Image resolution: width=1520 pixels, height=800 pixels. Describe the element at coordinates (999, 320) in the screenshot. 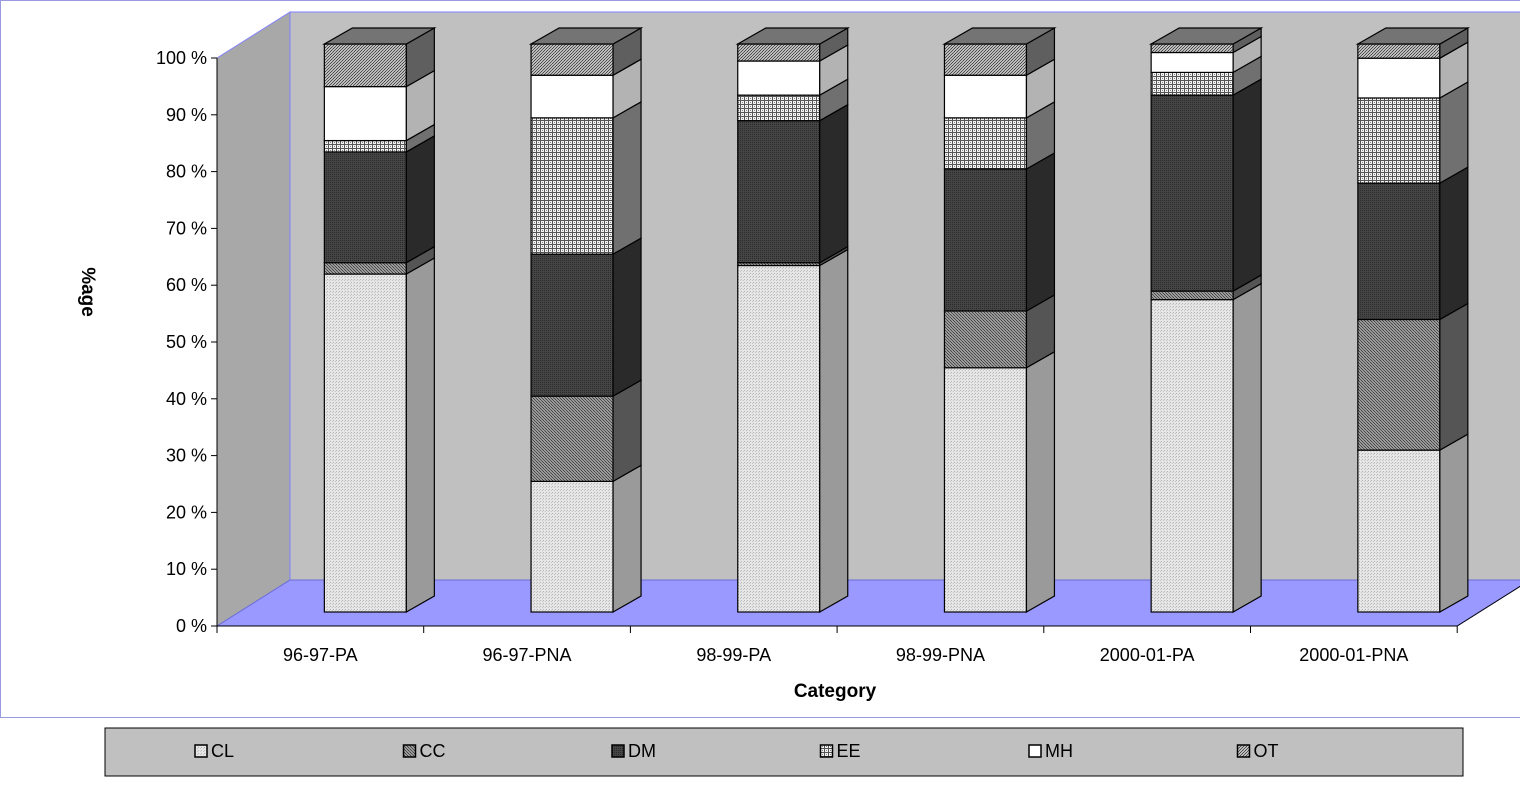

I see `bar-stack-98-99-PNA` at that location.